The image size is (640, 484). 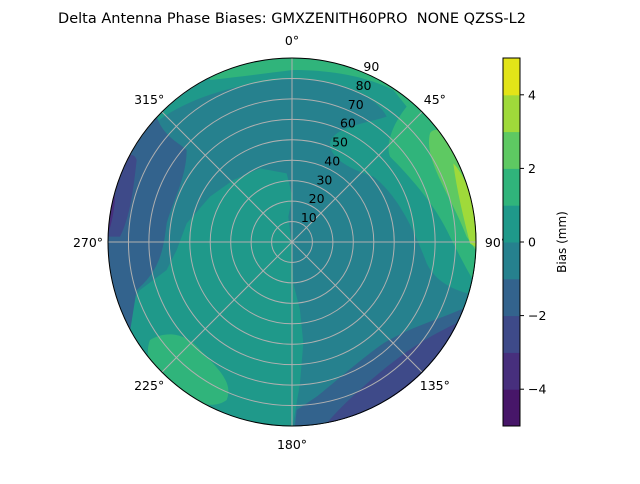 What do you see at coordinates (371, 66) in the screenshot?
I see `radial-tick-label: 90` at bounding box center [371, 66].